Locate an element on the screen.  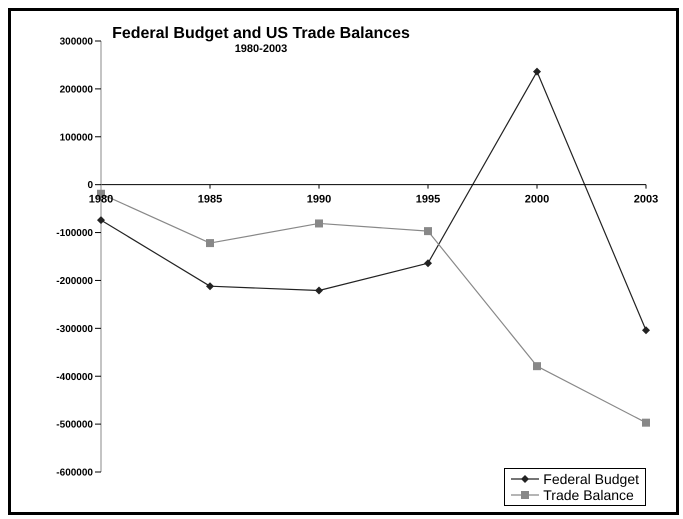
y-tick-label: -100000 is located at coordinates (75, 234).